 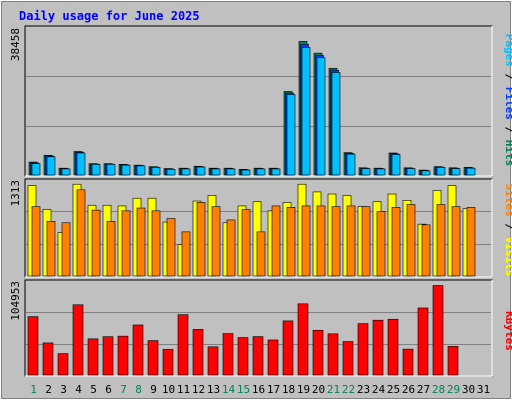 What do you see at coordinates (348, 389) in the screenshot?
I see `x-axis-day-label: 22` at bounding box center [348, 389].